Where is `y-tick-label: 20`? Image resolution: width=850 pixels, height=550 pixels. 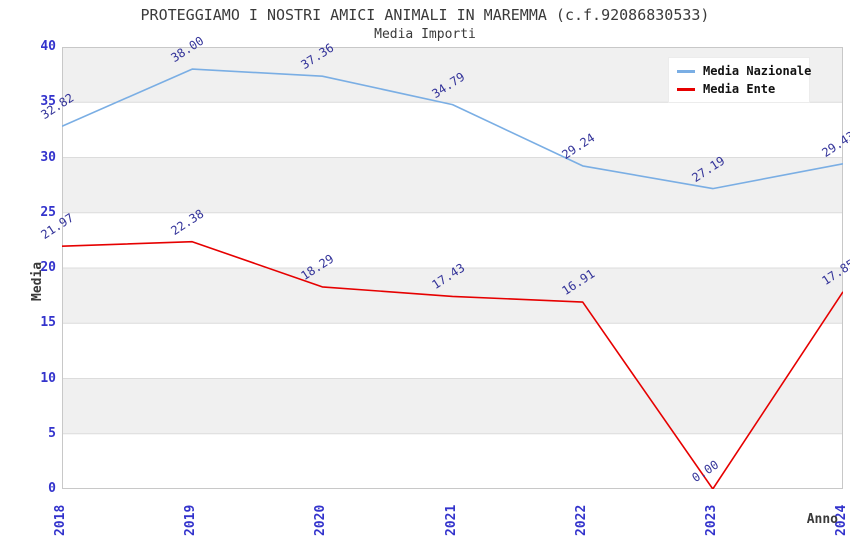
y-tick-label: 20 is located at coordinates (48, 267).